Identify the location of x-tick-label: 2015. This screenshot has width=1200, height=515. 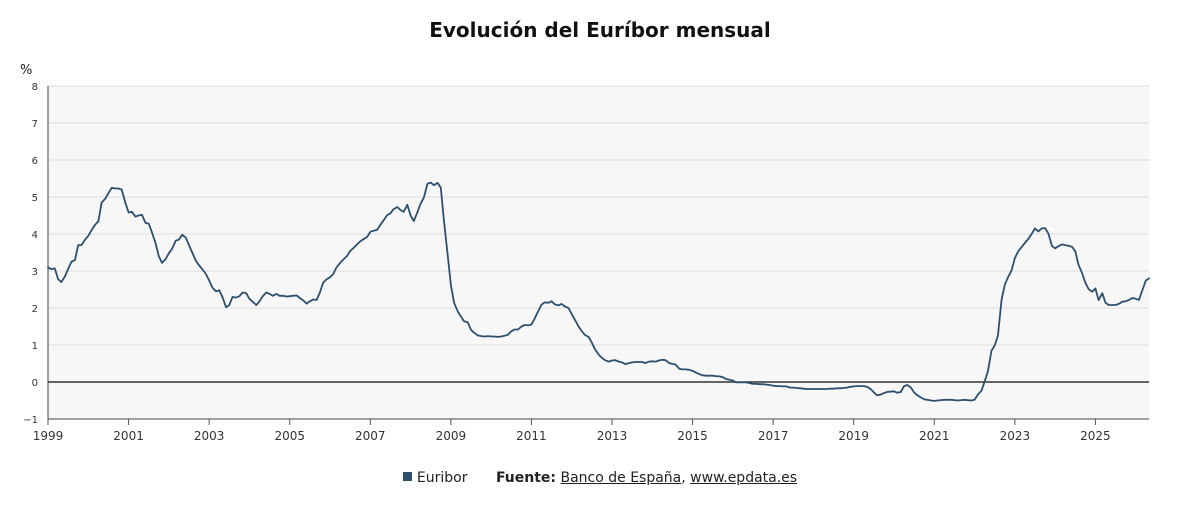
(692, 436).